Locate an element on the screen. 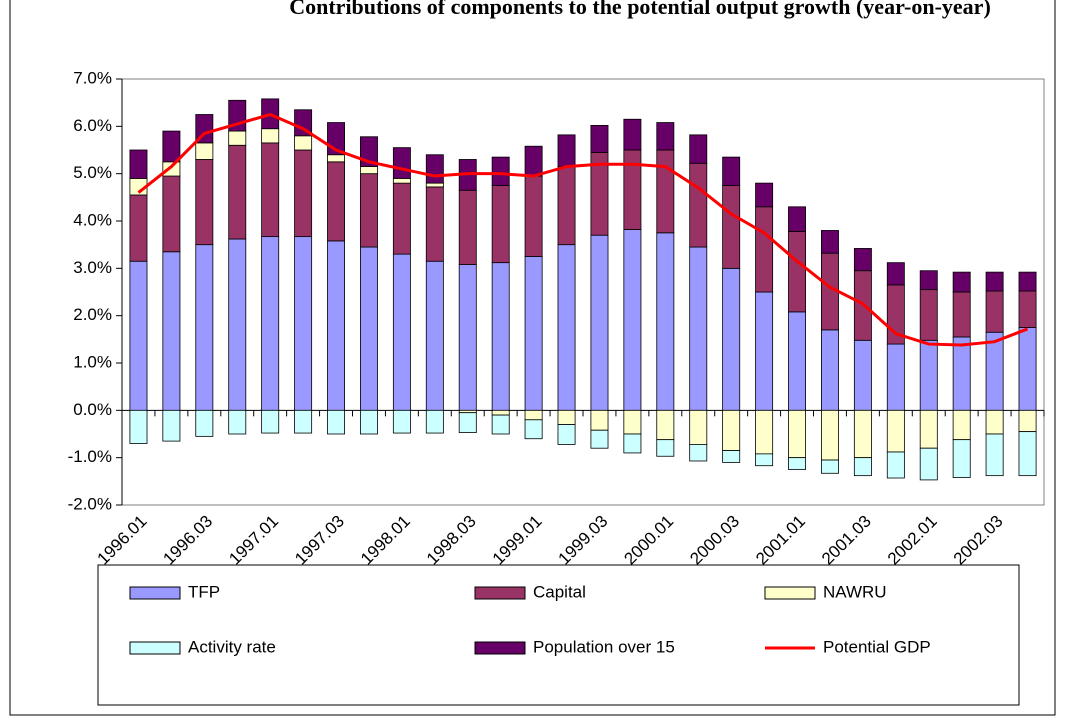 The height and width of the screenshot is (720, 1066). legend-label: NAWRU is located at coordinates (855, 591).